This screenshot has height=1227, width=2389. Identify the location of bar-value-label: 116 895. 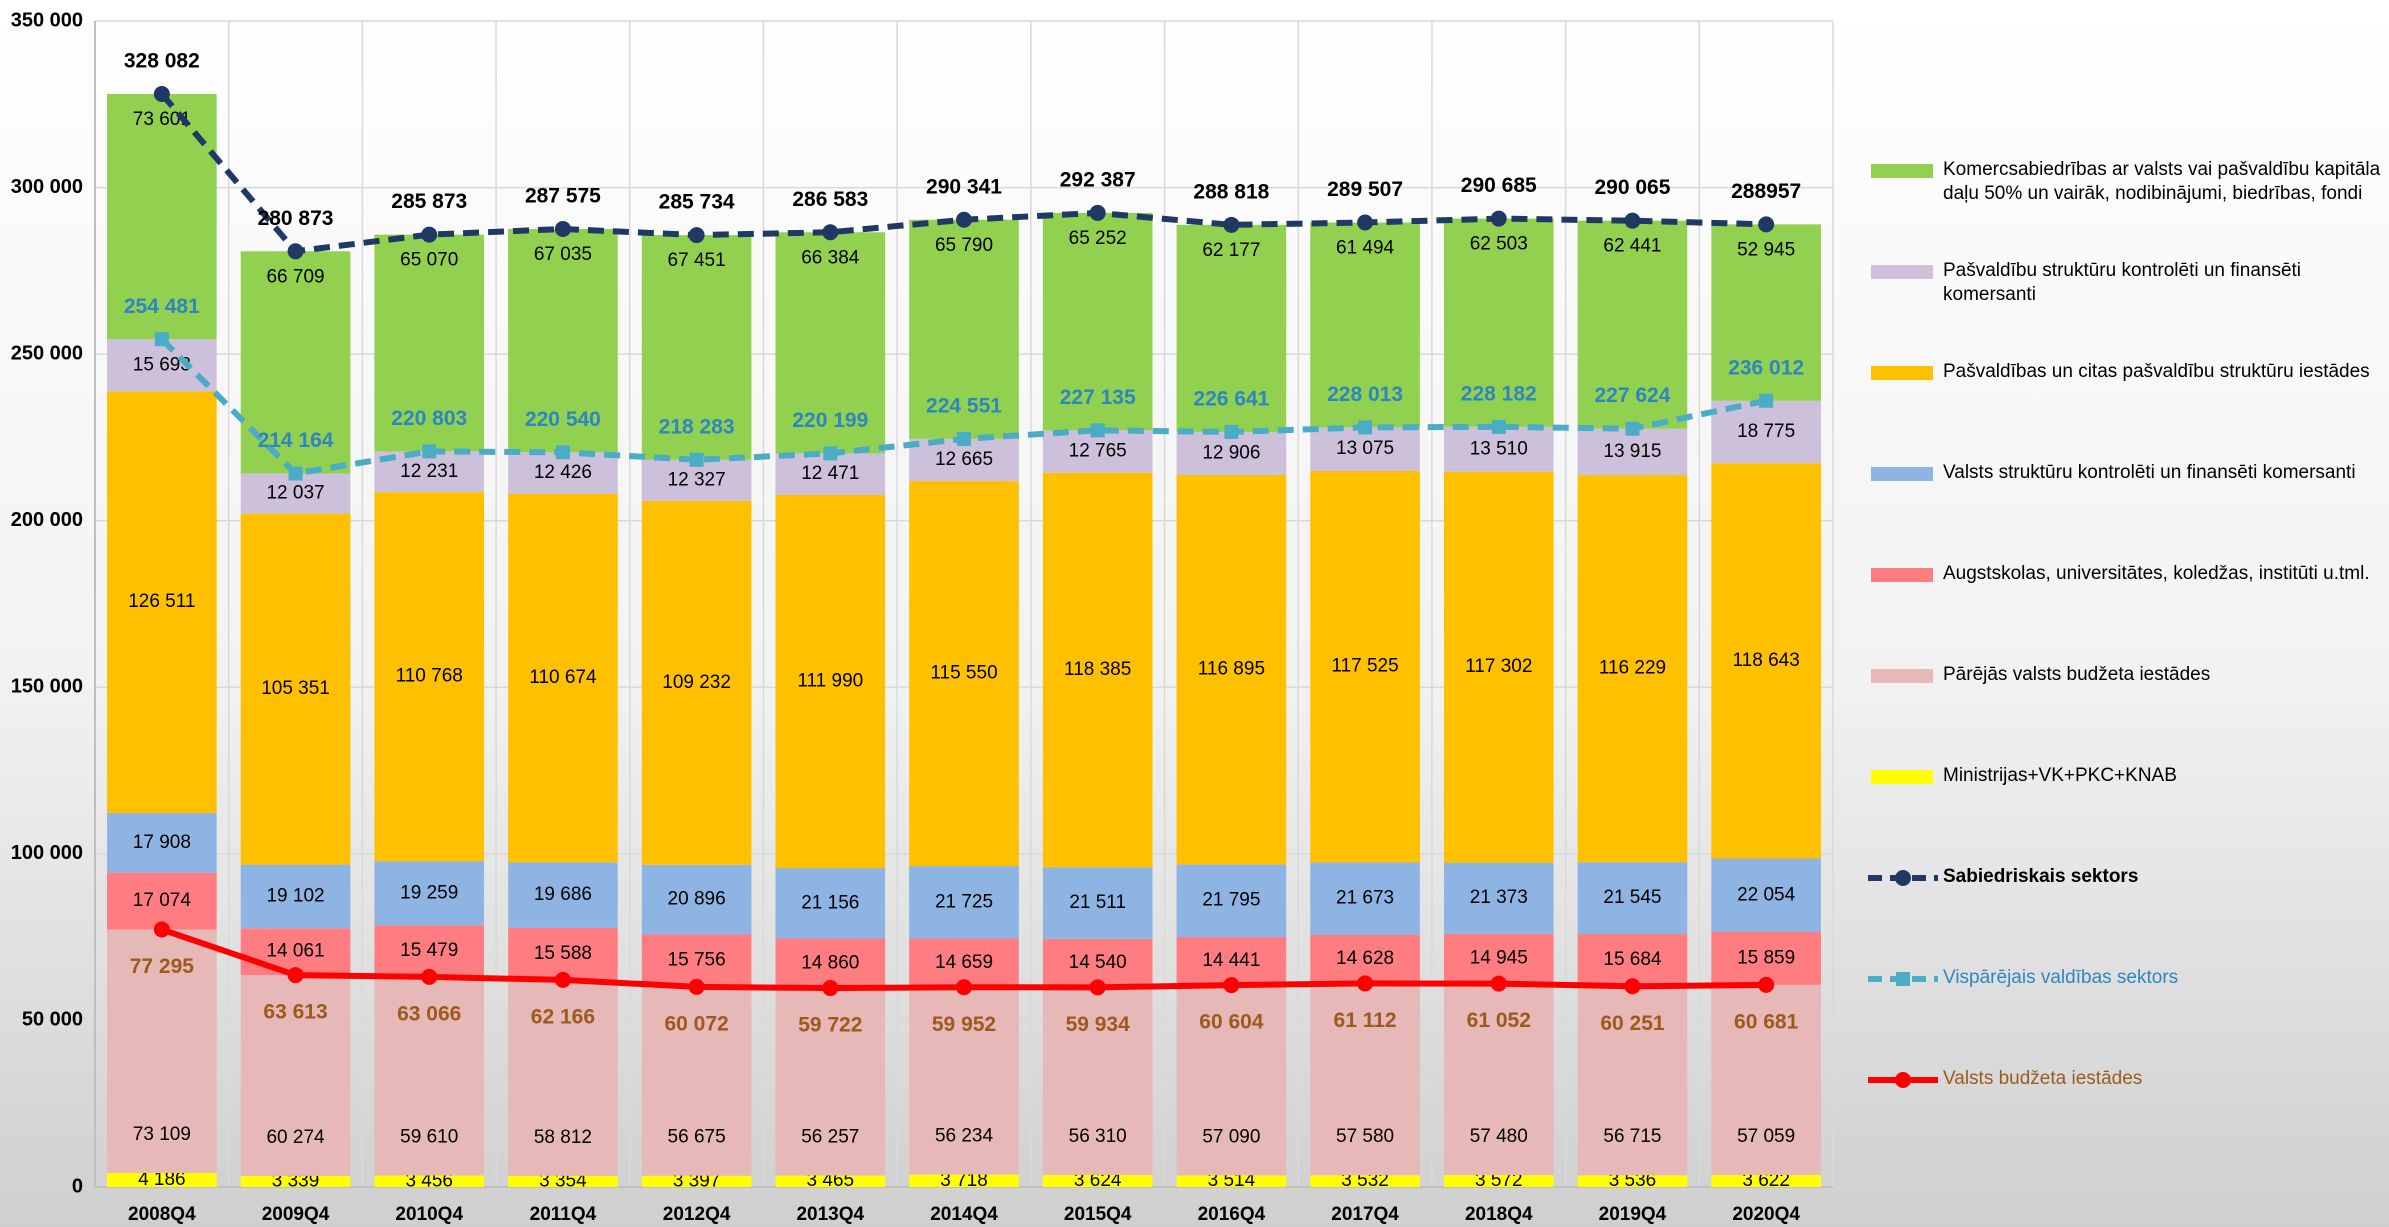
(1231, 669).